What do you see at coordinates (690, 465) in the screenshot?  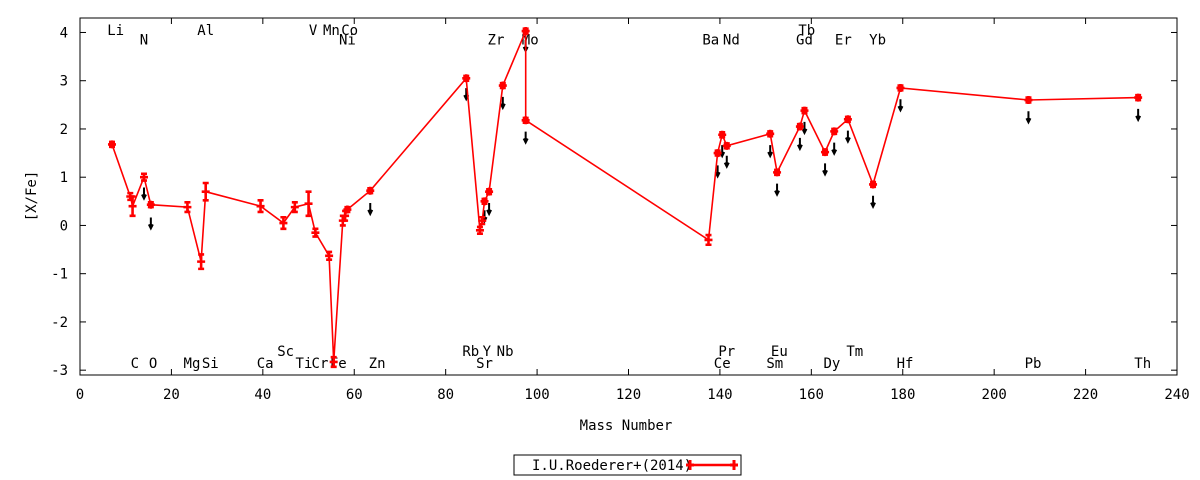 I see `legend-marker-left` at bounding box center [690, 465].